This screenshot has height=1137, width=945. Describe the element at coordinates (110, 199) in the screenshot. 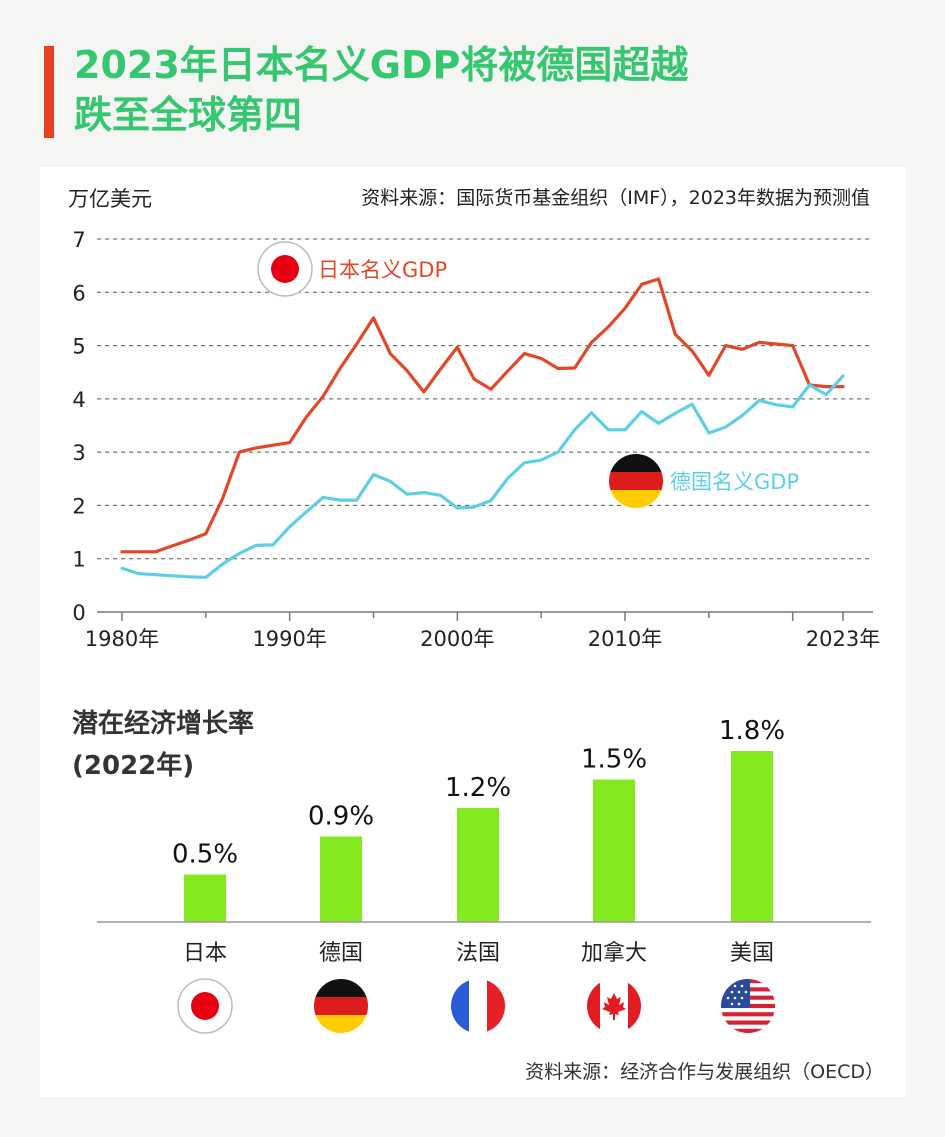

I see `line-chart-ylabel: 万亿美元` at that location.